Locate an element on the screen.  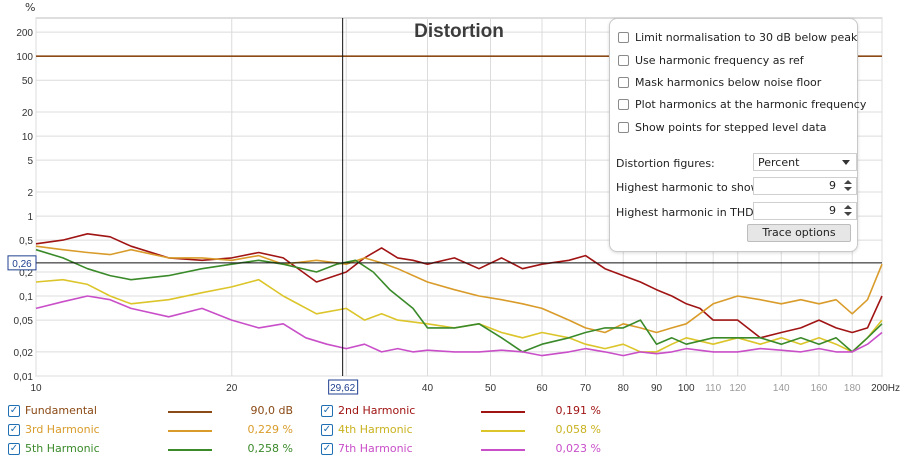
limit-normalisation-option: Limit normalisation to 30 dB below peak is located at coordinates (737, 37).